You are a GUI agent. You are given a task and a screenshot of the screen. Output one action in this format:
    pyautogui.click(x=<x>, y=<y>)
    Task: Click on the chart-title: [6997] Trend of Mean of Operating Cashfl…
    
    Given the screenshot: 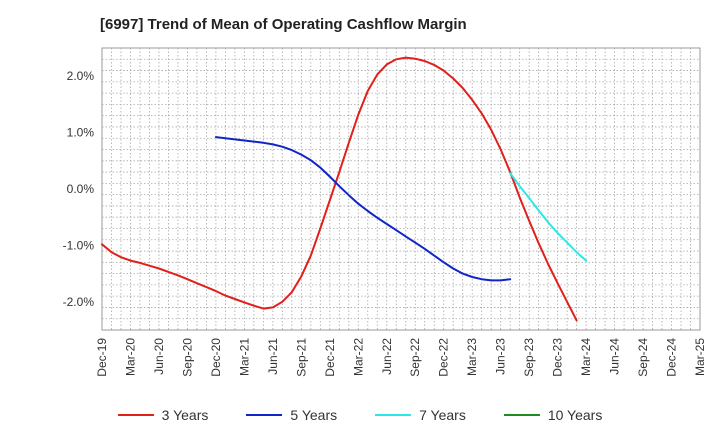 What is the action you would take?
    pyautogui.click(x=283, y=24)
    